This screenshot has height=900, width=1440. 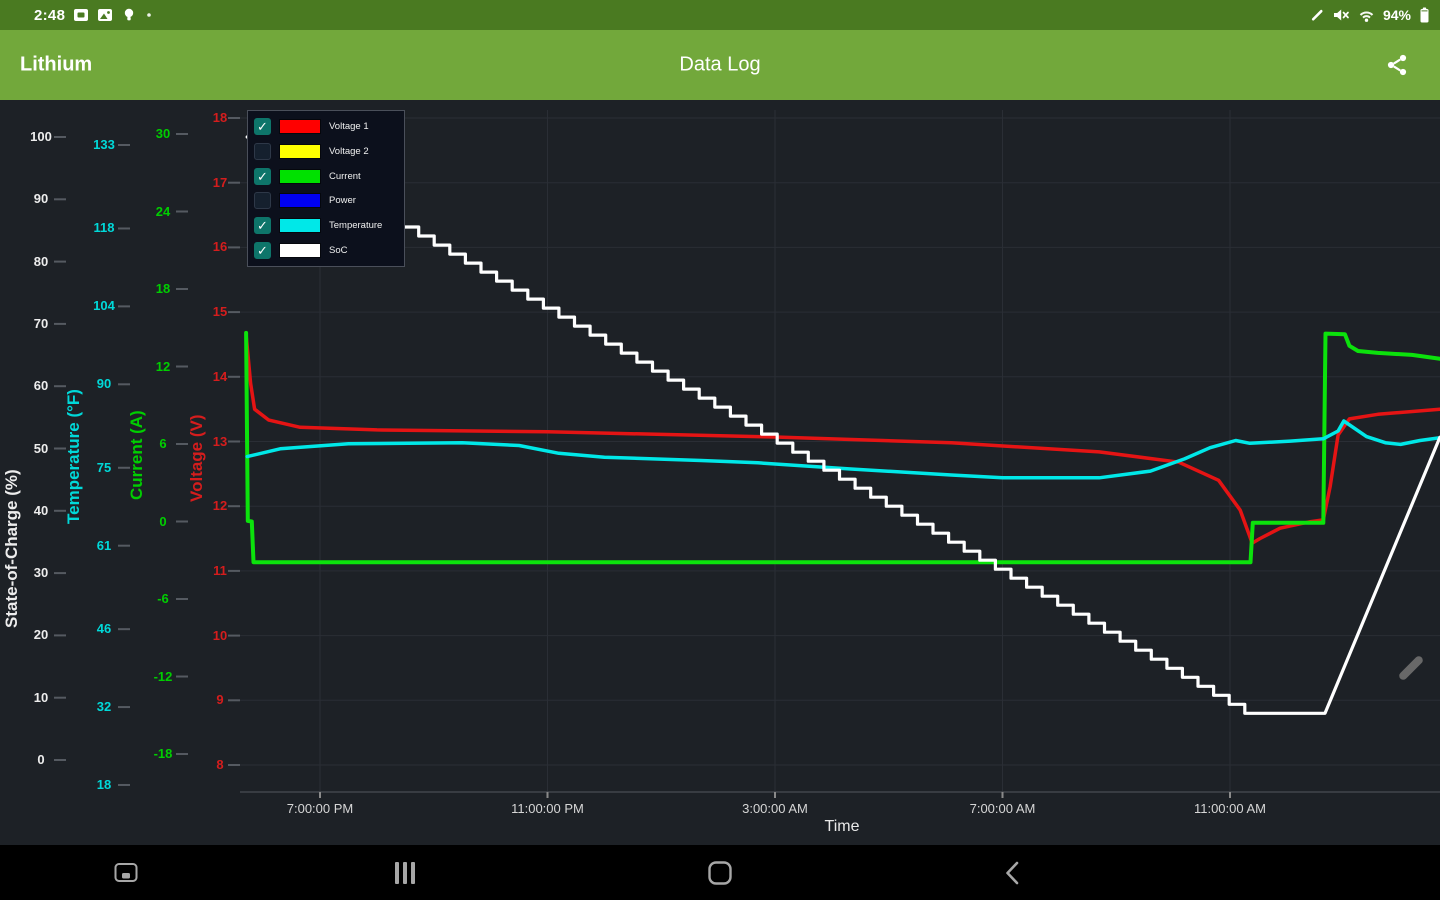 I want to click on nav-bar, so click(x=720, y=872).